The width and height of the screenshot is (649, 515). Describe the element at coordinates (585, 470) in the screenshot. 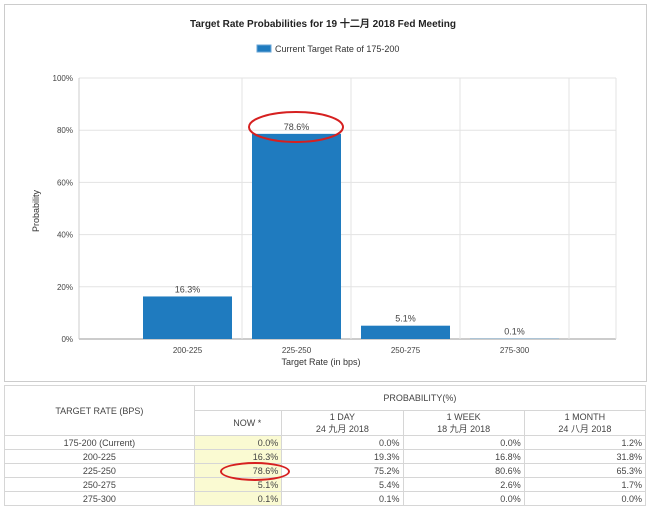

I see `probability-cell: 65.3%` at that location.